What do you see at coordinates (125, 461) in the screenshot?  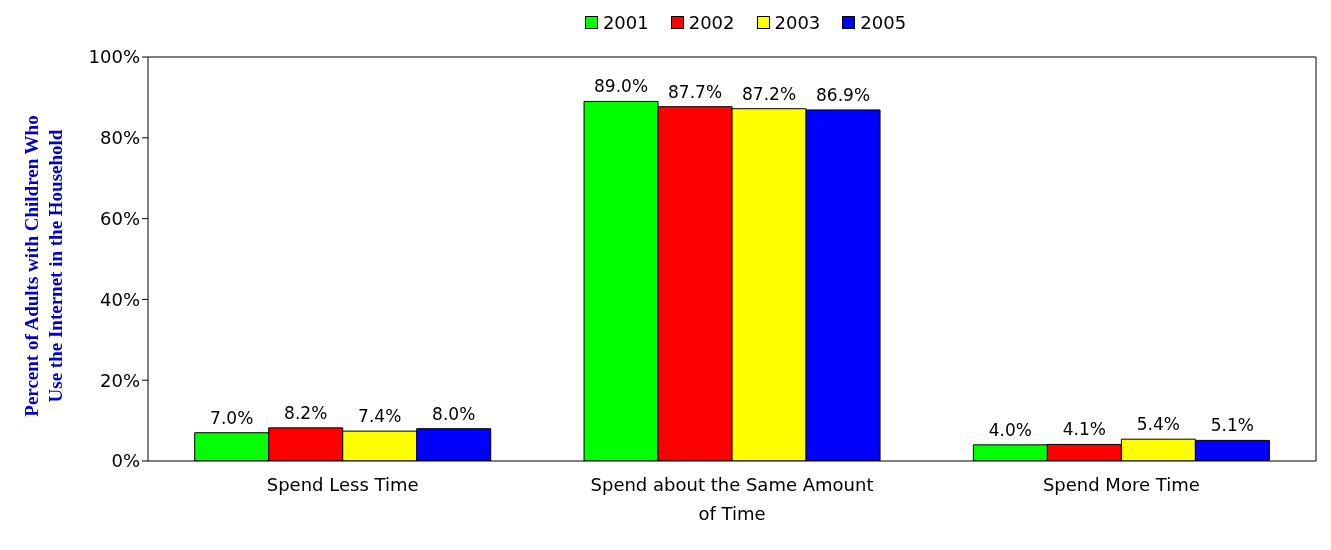 I see `y-tick-label: 0%` at bounding box center [125, 461].